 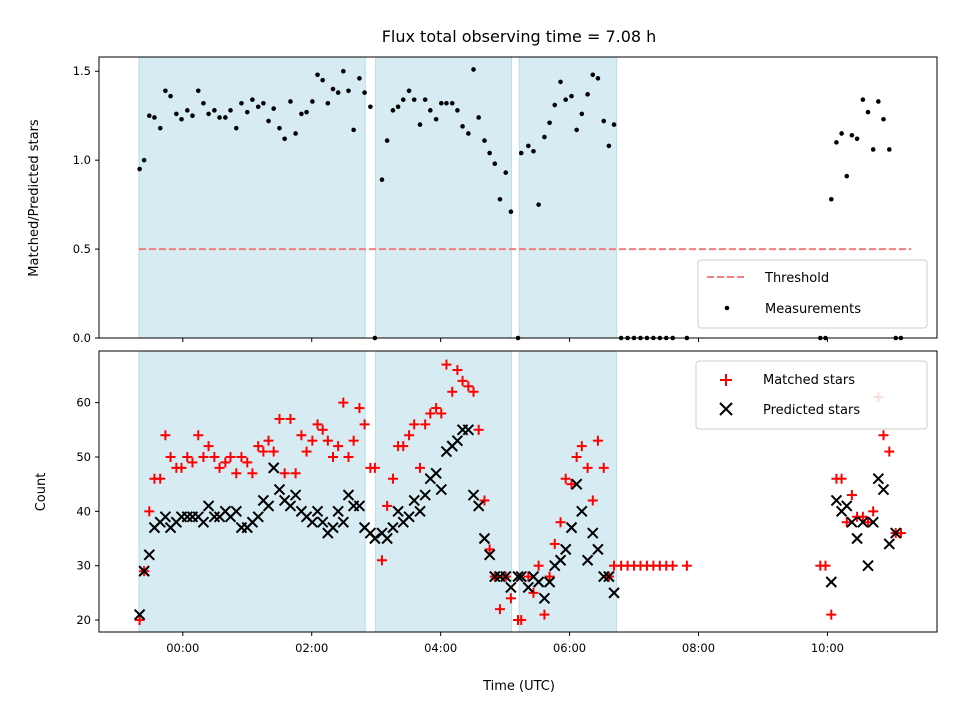 I want to click on x-tick-label: 04:00, so click(x=440, y=648).